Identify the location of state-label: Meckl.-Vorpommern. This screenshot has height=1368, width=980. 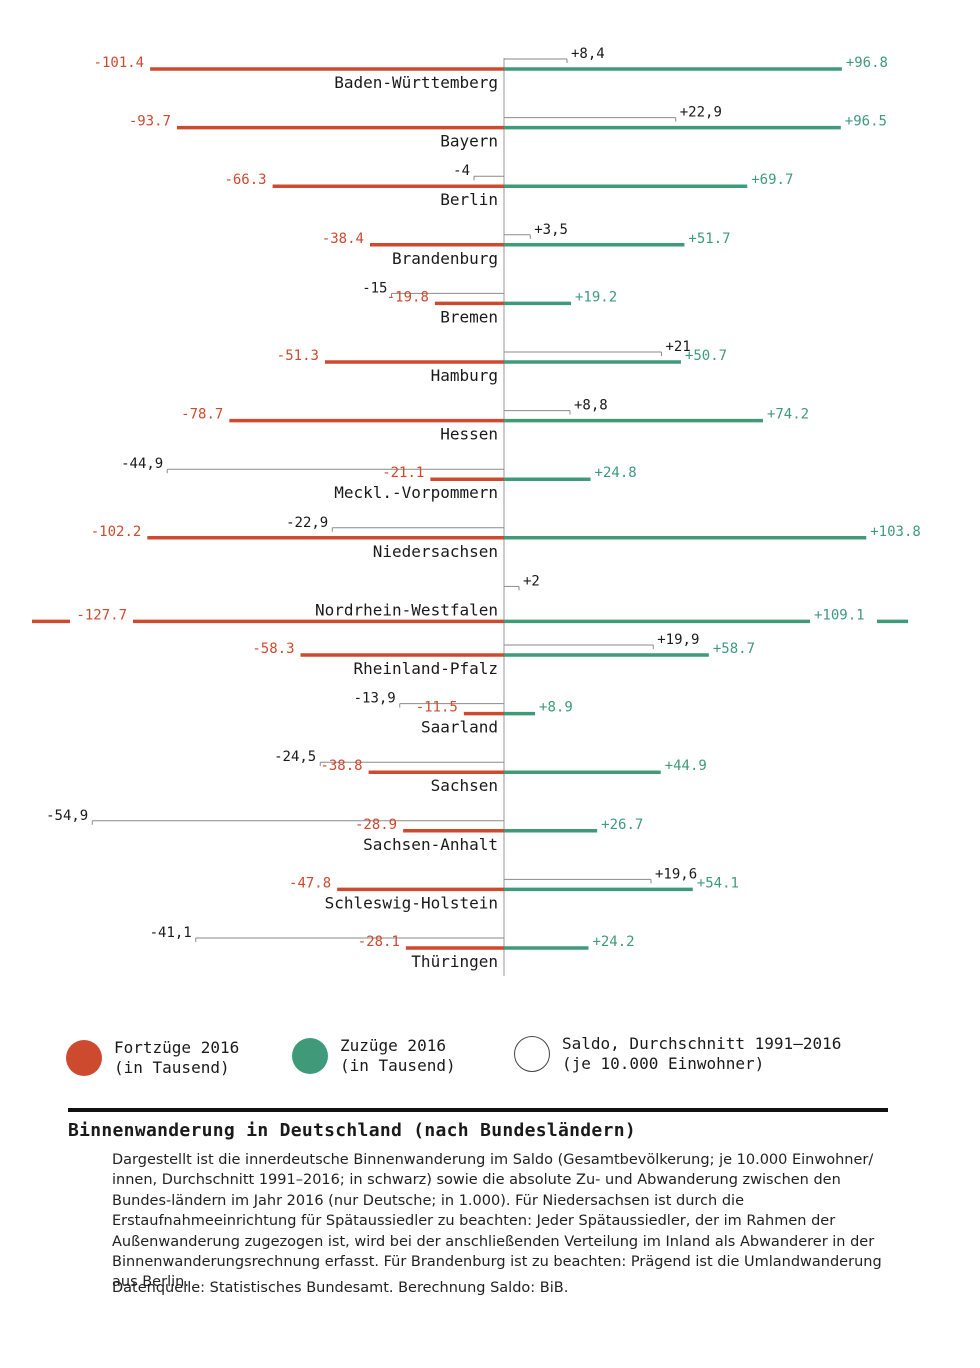
(416, 492).